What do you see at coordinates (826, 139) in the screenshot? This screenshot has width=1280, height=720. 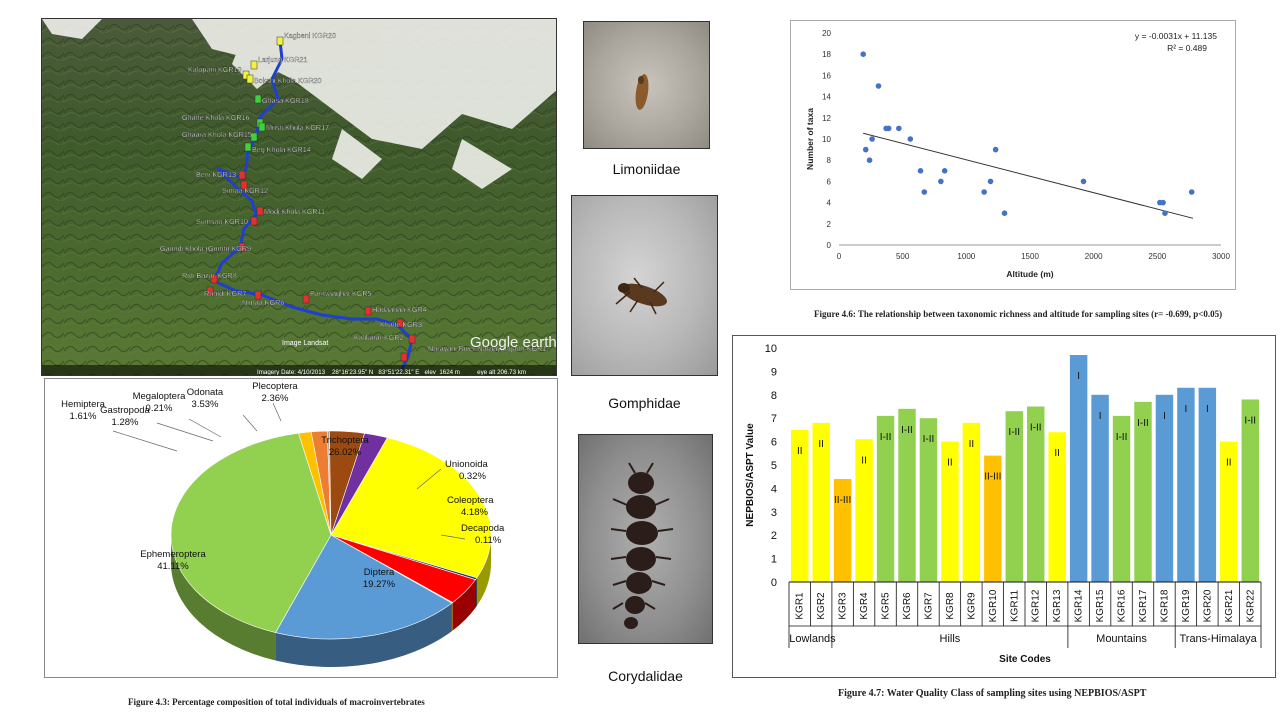 I see `scatter-y-tick: 10` at bounding box center [826, 139].